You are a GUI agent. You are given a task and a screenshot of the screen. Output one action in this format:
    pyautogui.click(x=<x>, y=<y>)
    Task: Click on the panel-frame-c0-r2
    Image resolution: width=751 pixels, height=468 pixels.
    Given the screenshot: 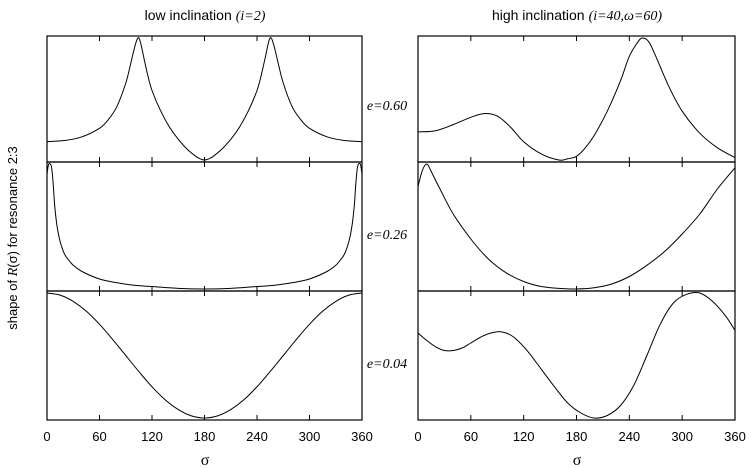 What is the action you would take?
    pyautogui.click(x=204, y=355)
    